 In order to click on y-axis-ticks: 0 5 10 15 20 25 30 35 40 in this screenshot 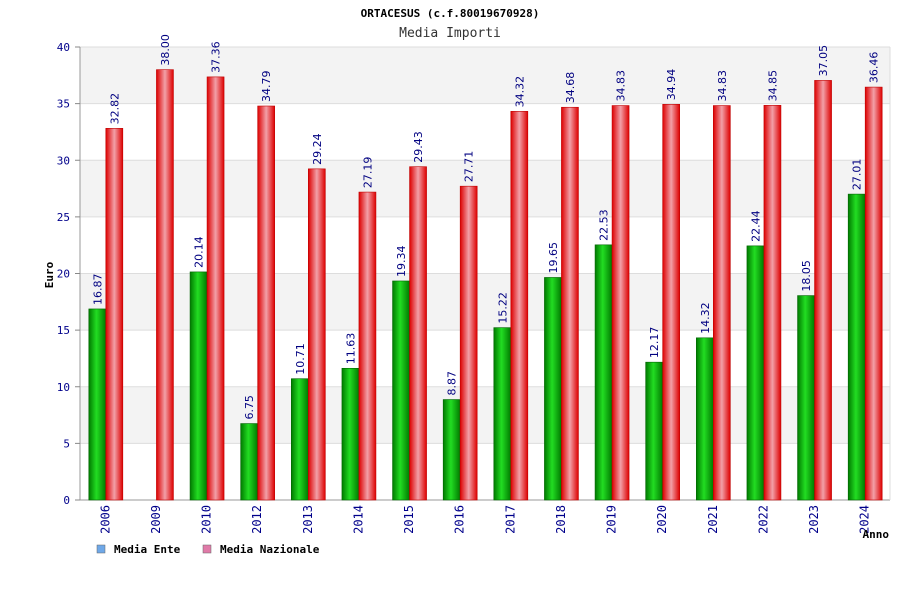, I will do `click(68, 274)`.